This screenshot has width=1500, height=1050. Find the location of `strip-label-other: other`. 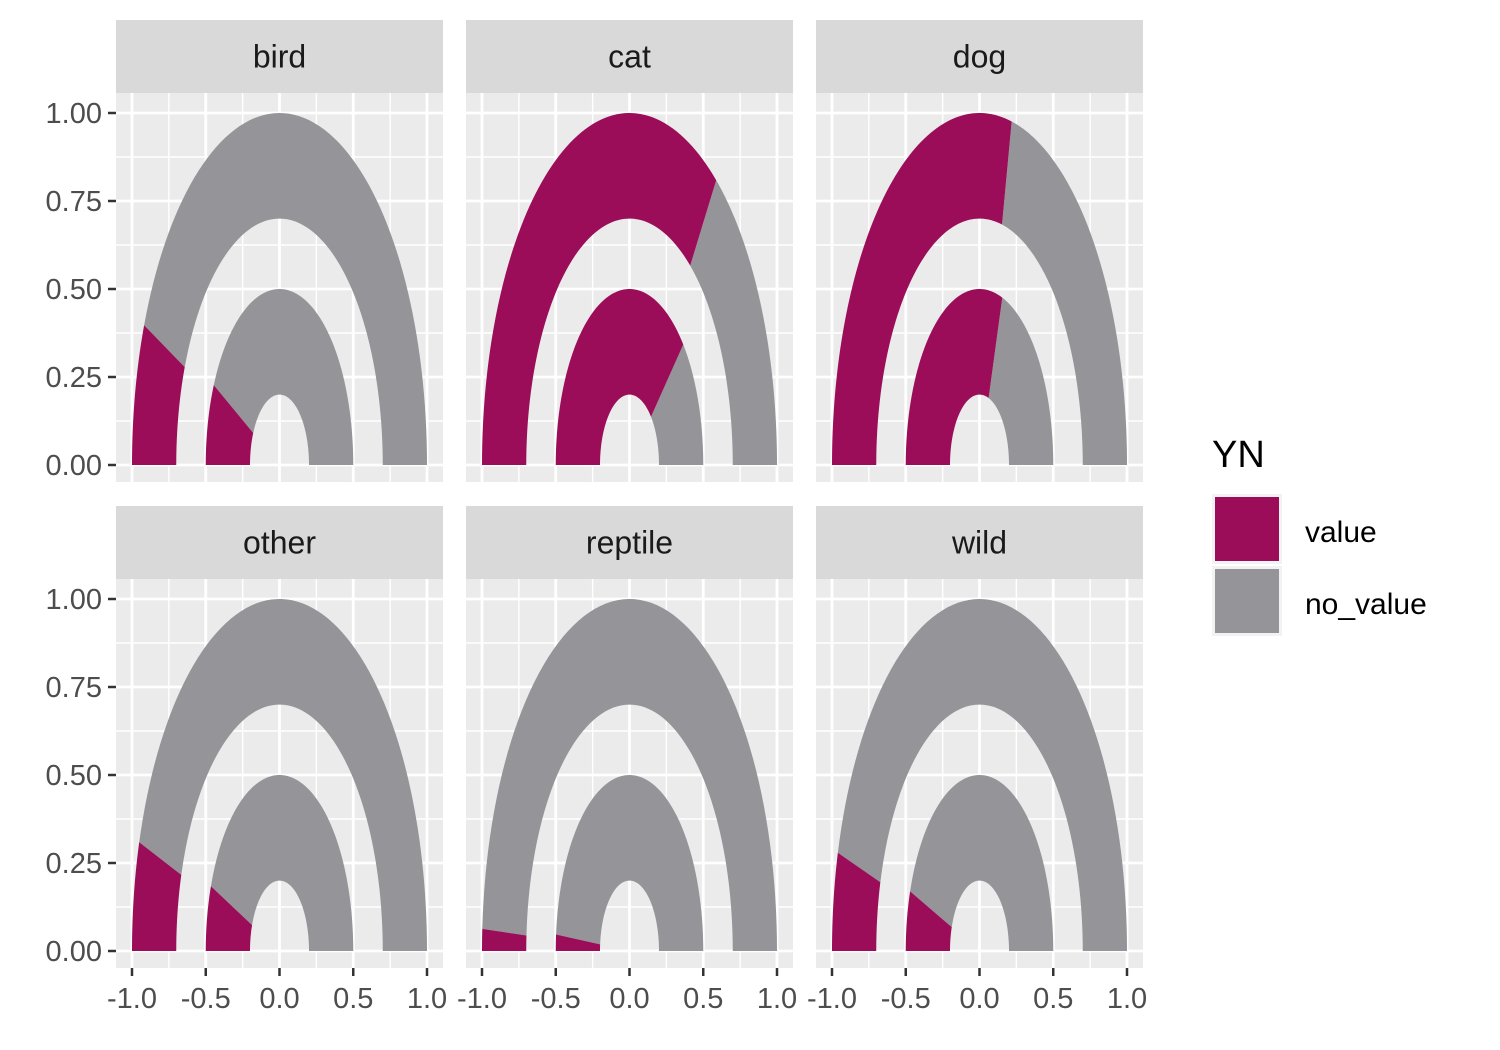

strip-label-other: other is located at coordinates (279, 543).